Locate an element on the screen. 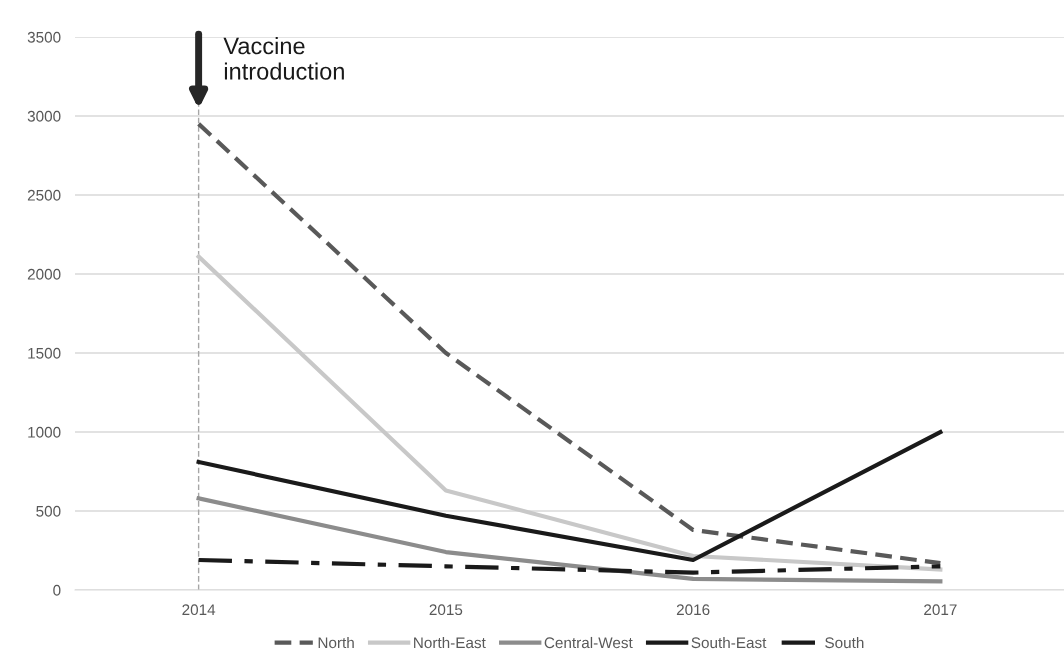 This screenshot has width=1064, height=666. x-tick-label: 2014 is located at coordinates (199, 610).